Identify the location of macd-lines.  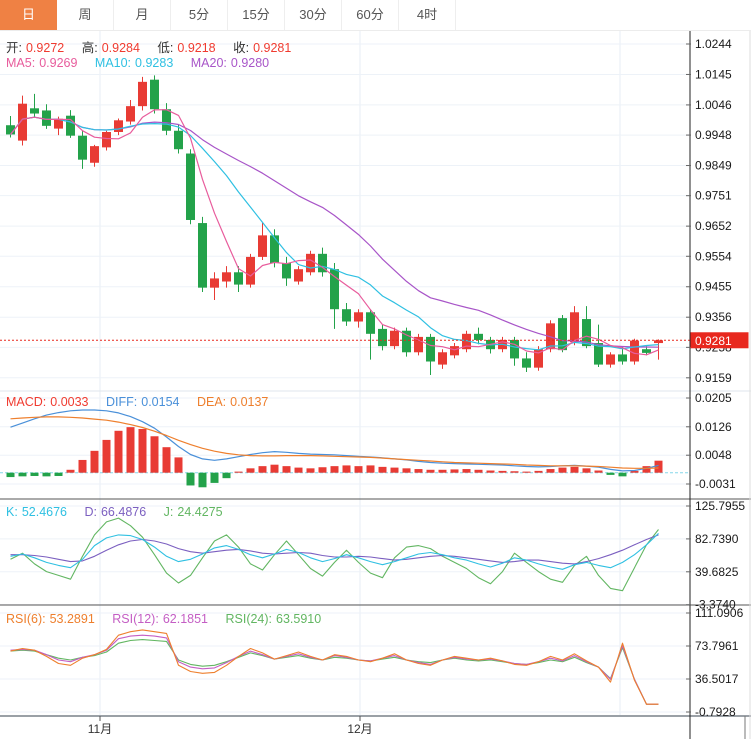
(334, 440).